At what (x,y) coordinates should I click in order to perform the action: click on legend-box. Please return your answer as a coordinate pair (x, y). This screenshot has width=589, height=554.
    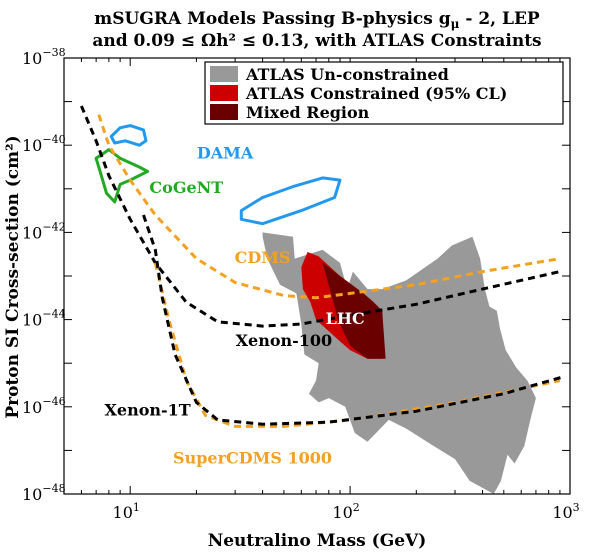
    Looking at the image, I should click on (384, 93).